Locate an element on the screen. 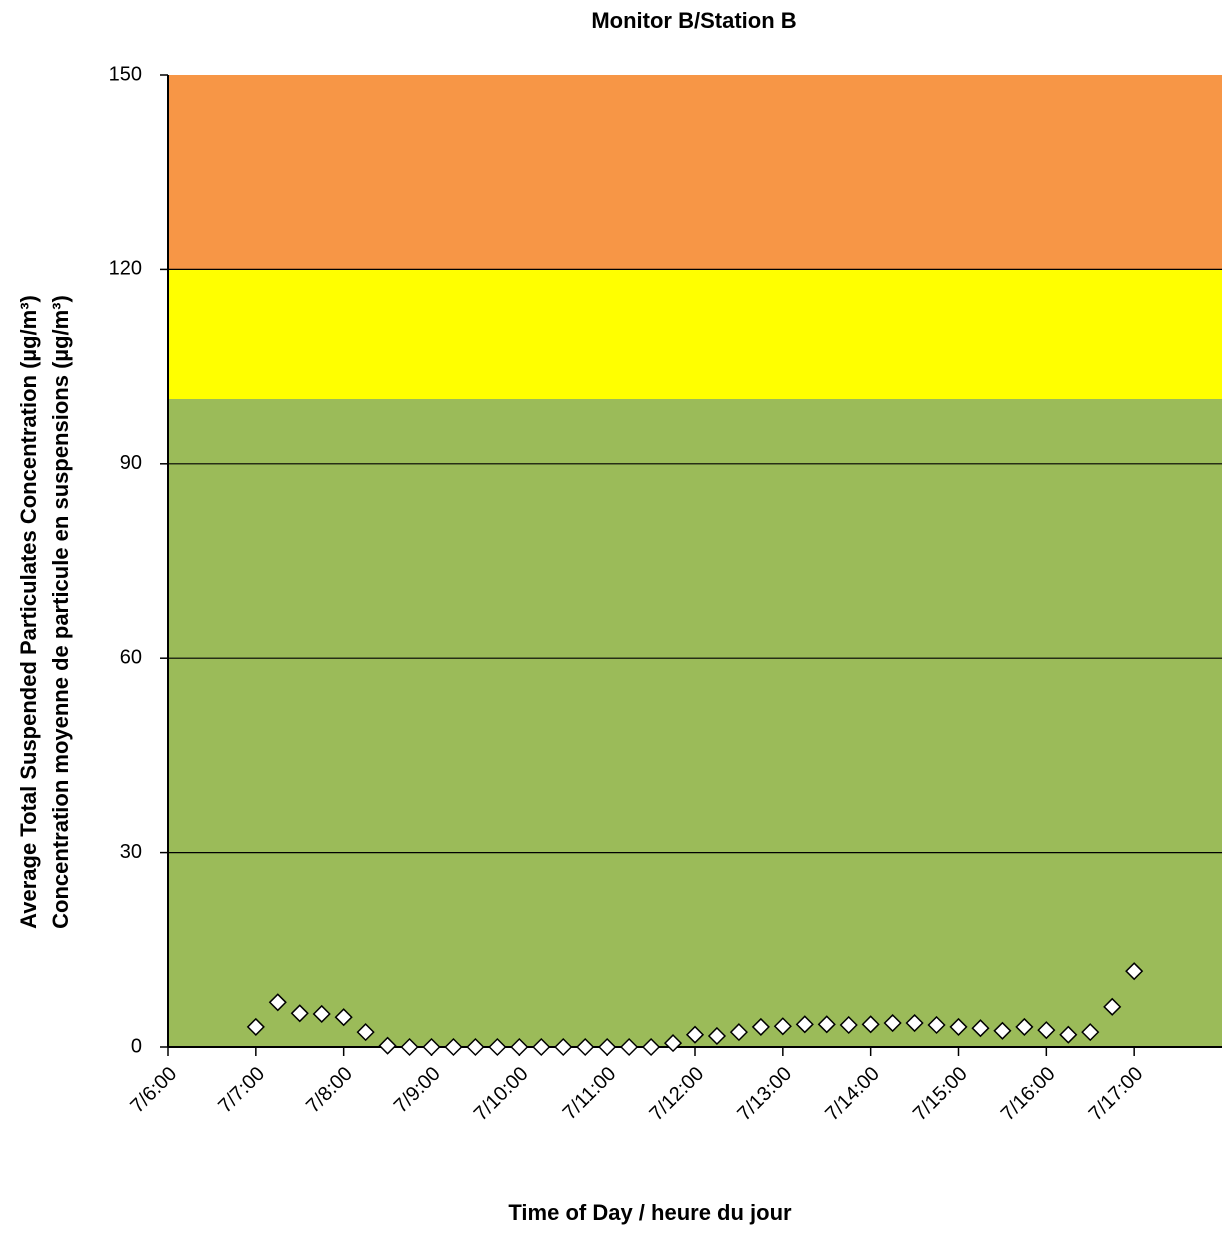 This screenshot has width=1222, height=1235. x-tick-label: 7/13:00 is located at coordinates (764, 1094).